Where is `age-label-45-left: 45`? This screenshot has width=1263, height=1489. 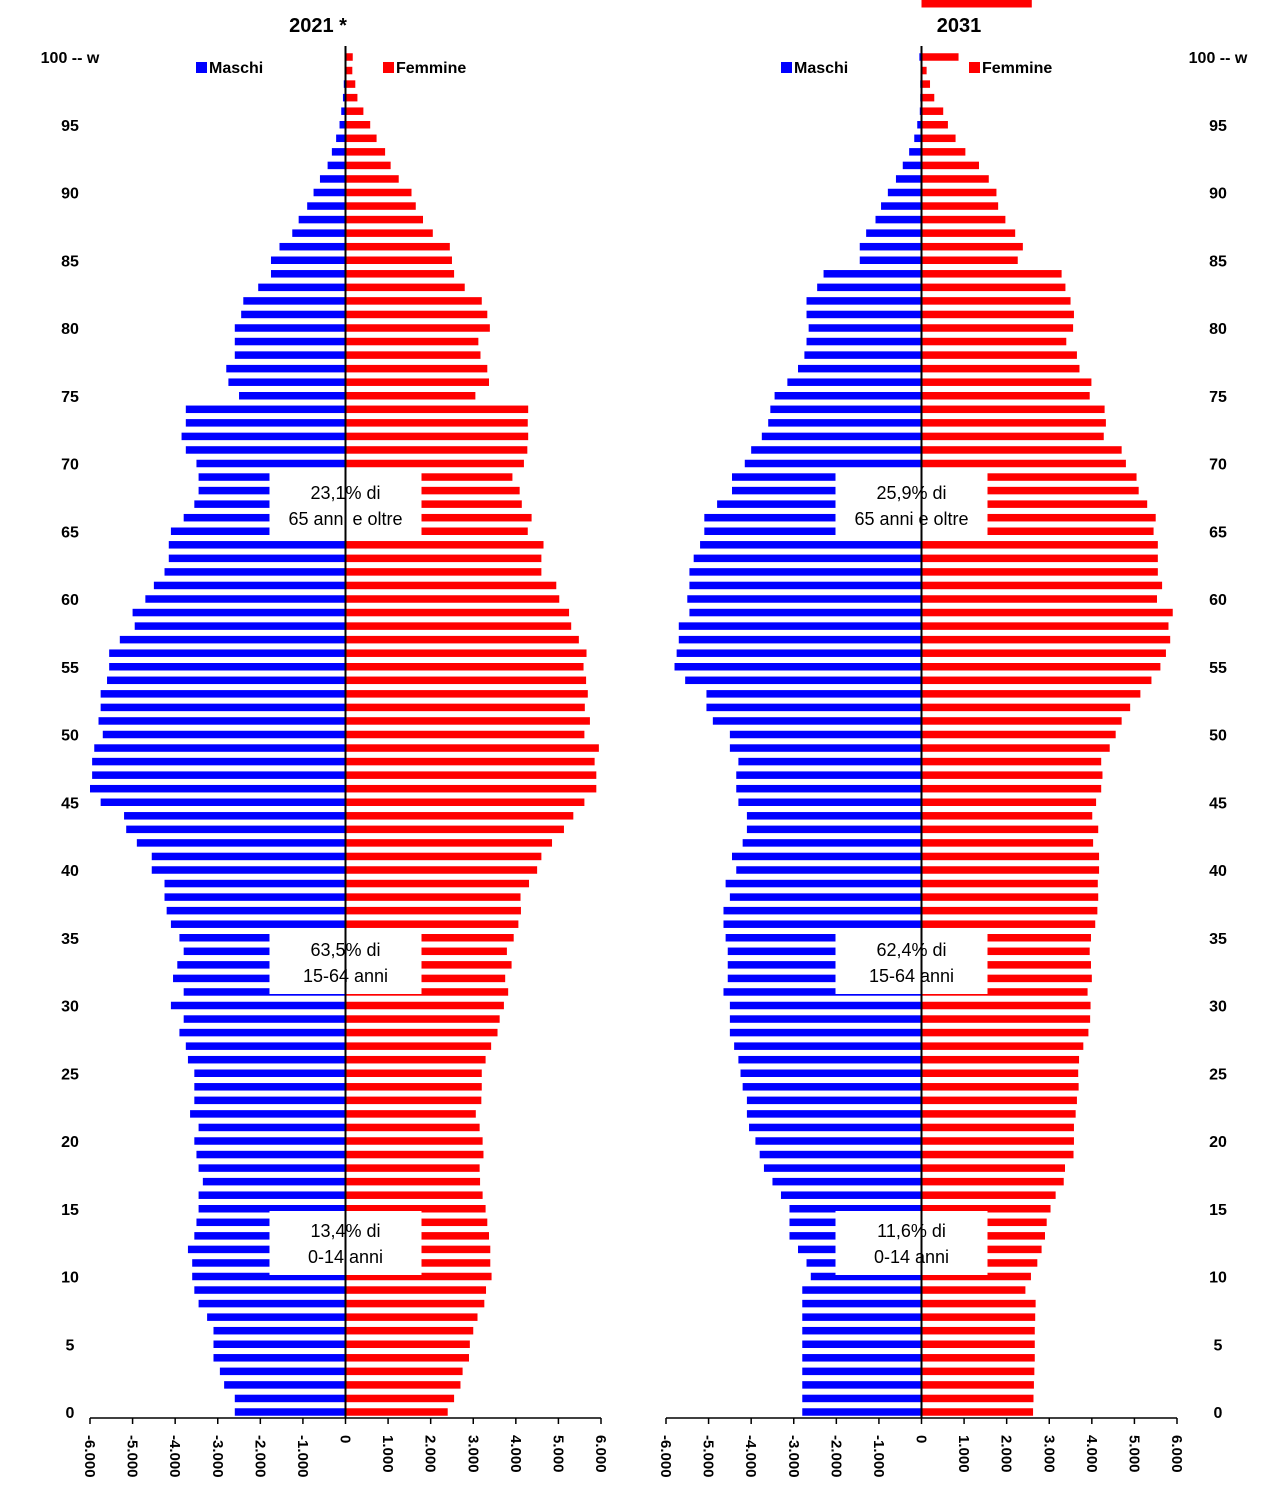
age-label-45-left: 45 is located at coordinates (70, 803).